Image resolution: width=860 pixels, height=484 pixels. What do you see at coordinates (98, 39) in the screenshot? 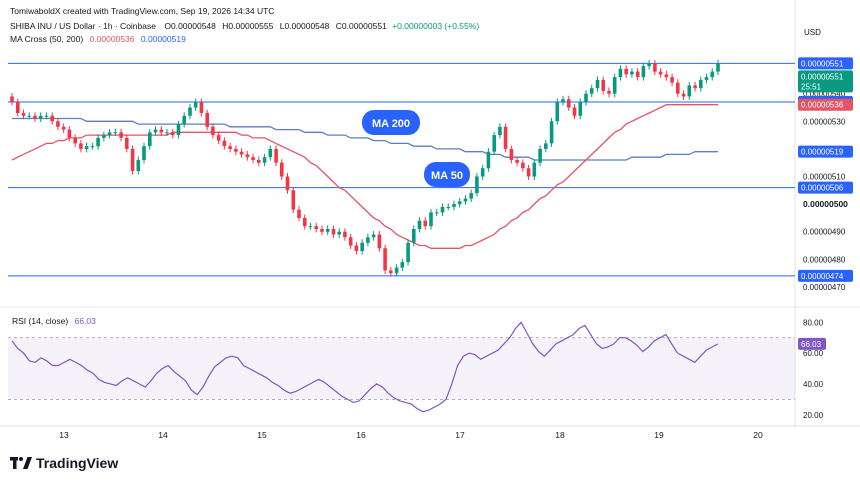
I see `ma-cross-legend: MA Cross (50, 200) 0.00000536 0.00000519` at bounding box center [98, 39].